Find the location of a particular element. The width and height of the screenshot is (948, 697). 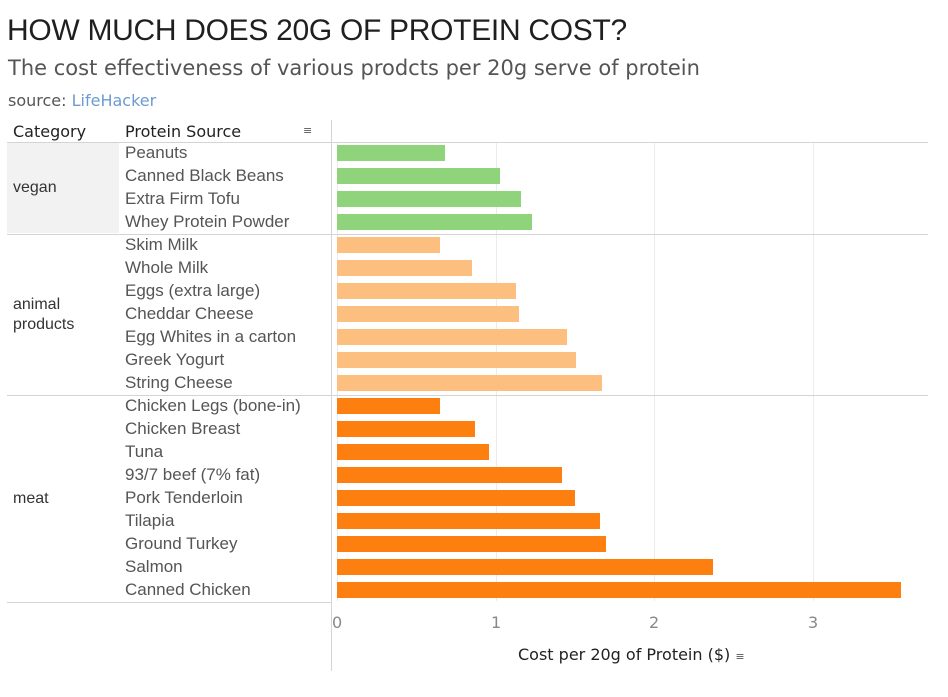

sort-axis-icon: ≡ is located at coordinates (740, 656).